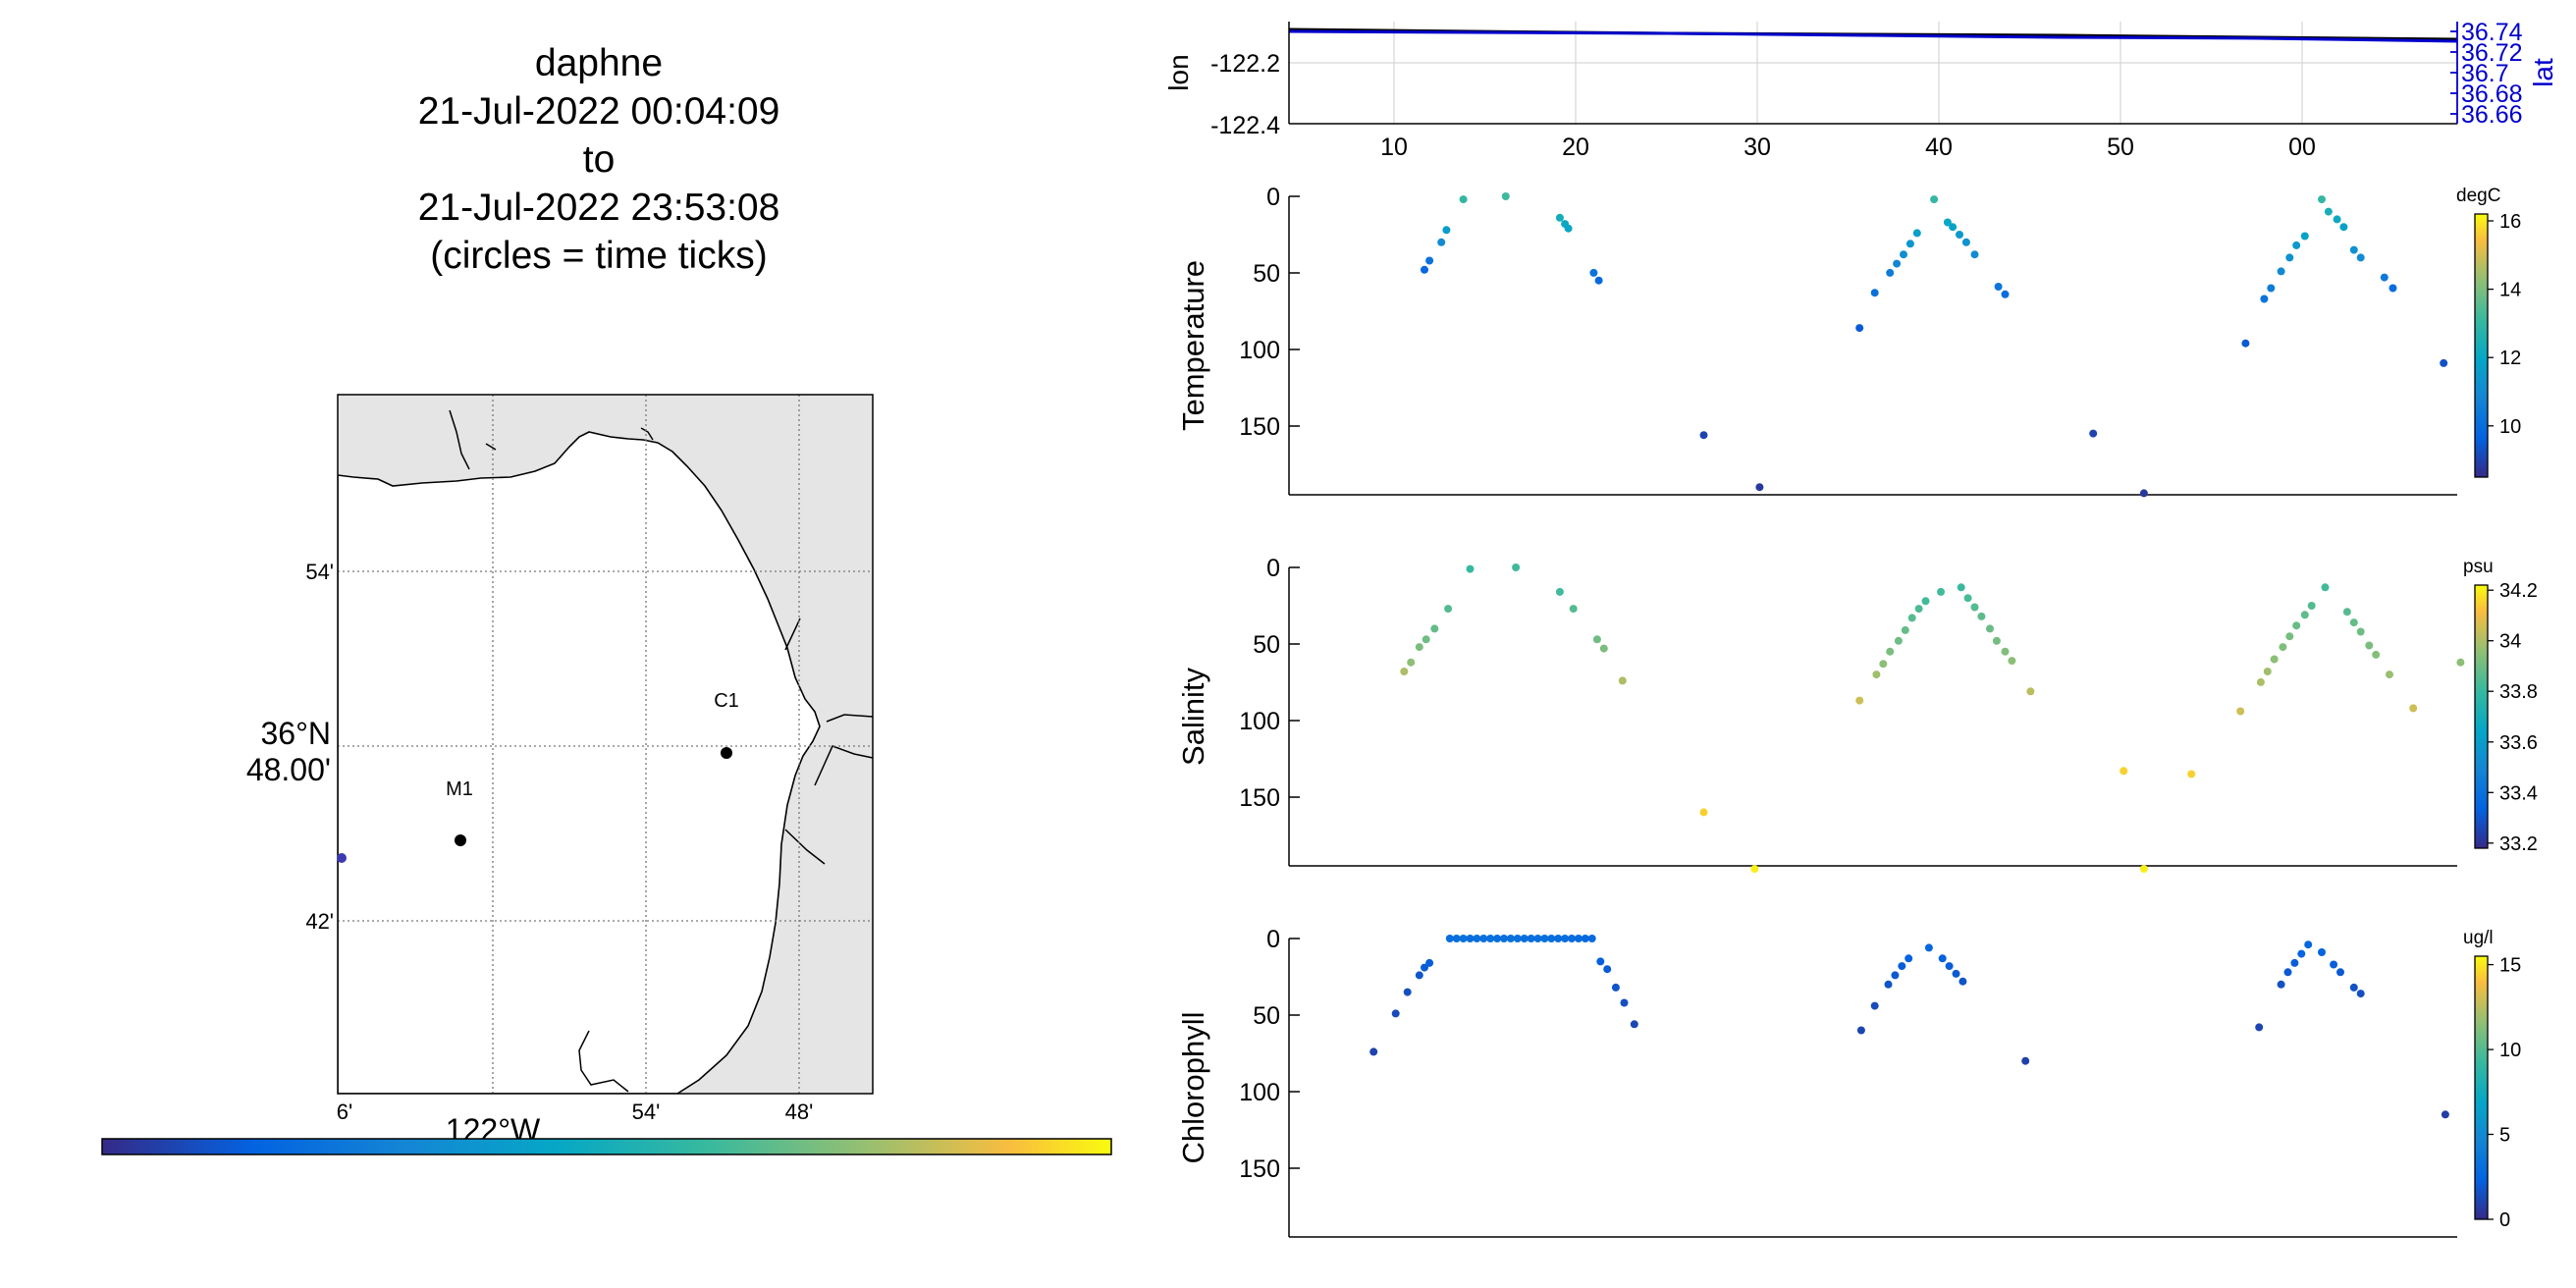 The height and width of the screenshot is (1288, 2576). I want to click on x-tick-label: 50, so click(2120, 147).